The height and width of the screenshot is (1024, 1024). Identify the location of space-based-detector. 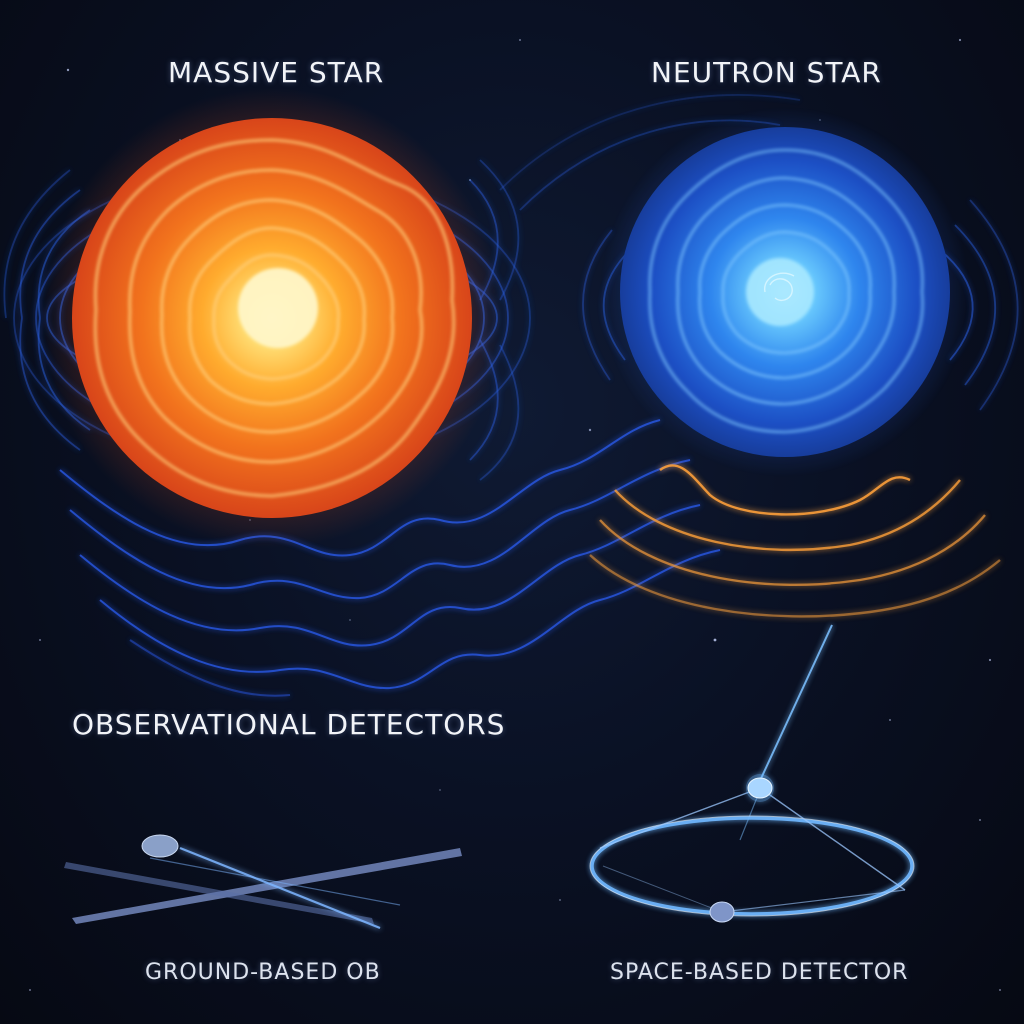
(752, 848).